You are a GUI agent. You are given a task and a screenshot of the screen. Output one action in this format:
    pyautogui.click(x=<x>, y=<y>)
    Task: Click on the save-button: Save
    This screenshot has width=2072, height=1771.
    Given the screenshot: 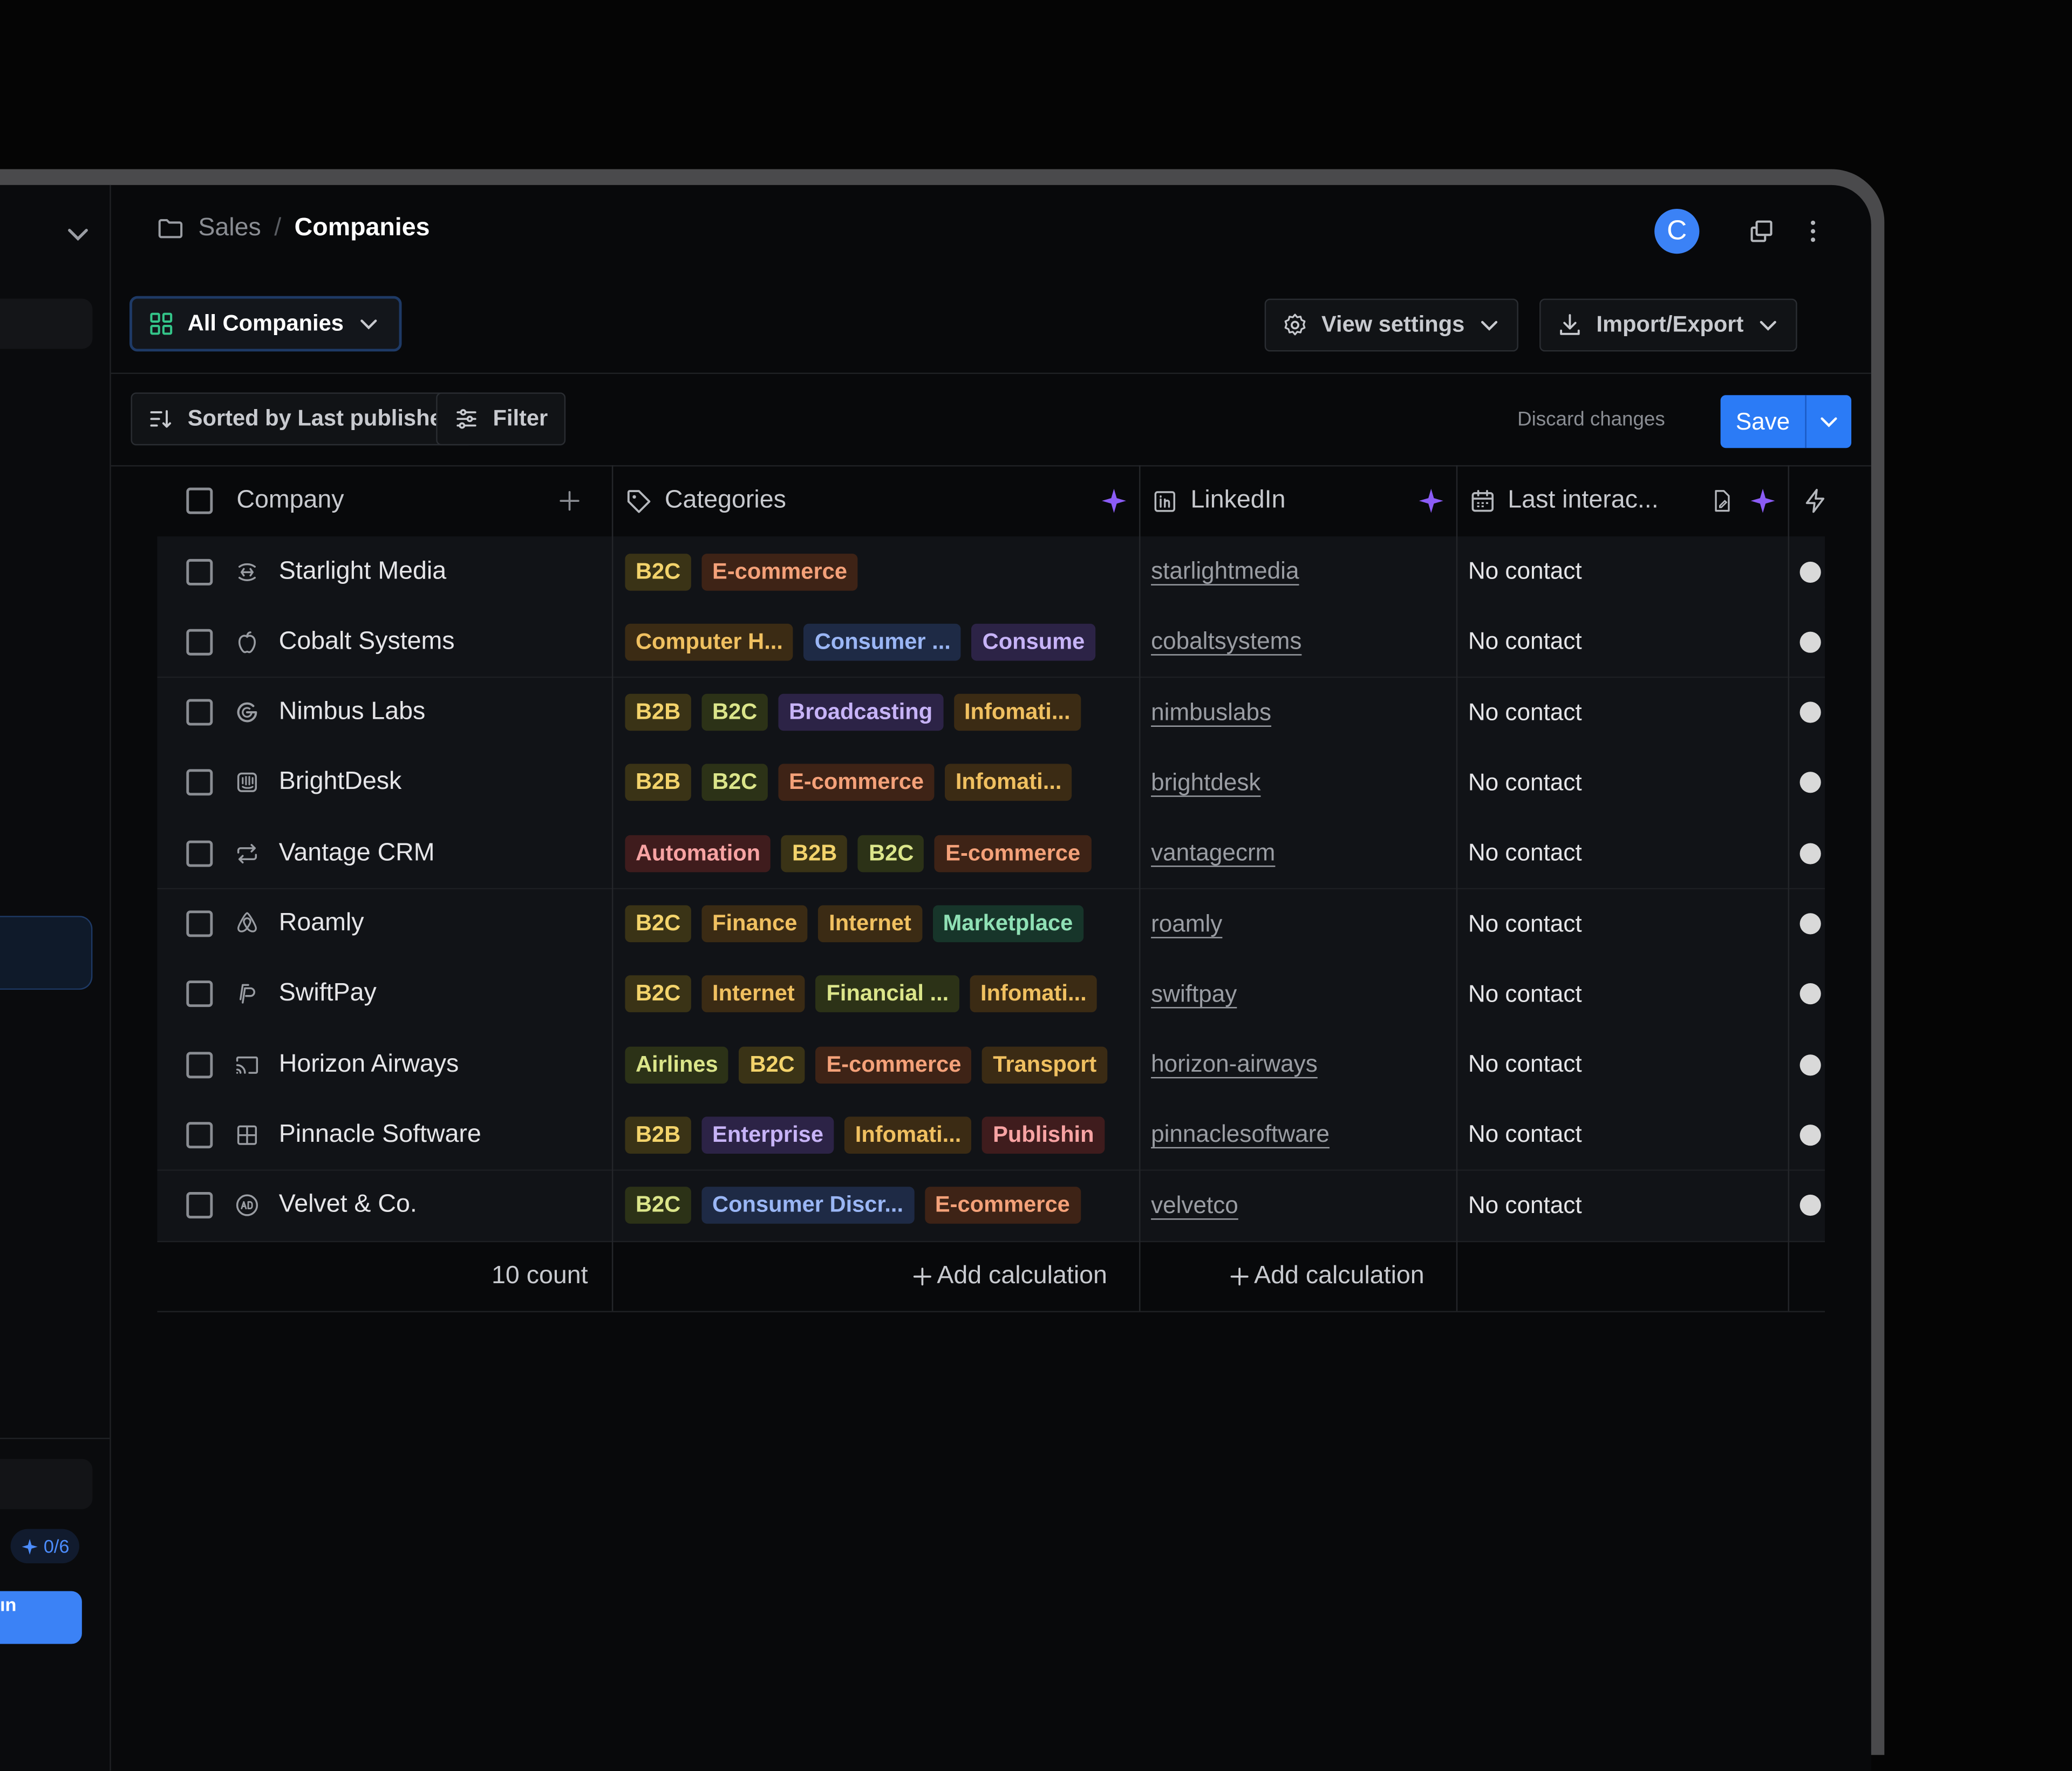 What is the action you would take?
    pyautogui.click(x=1764, y=422)
    